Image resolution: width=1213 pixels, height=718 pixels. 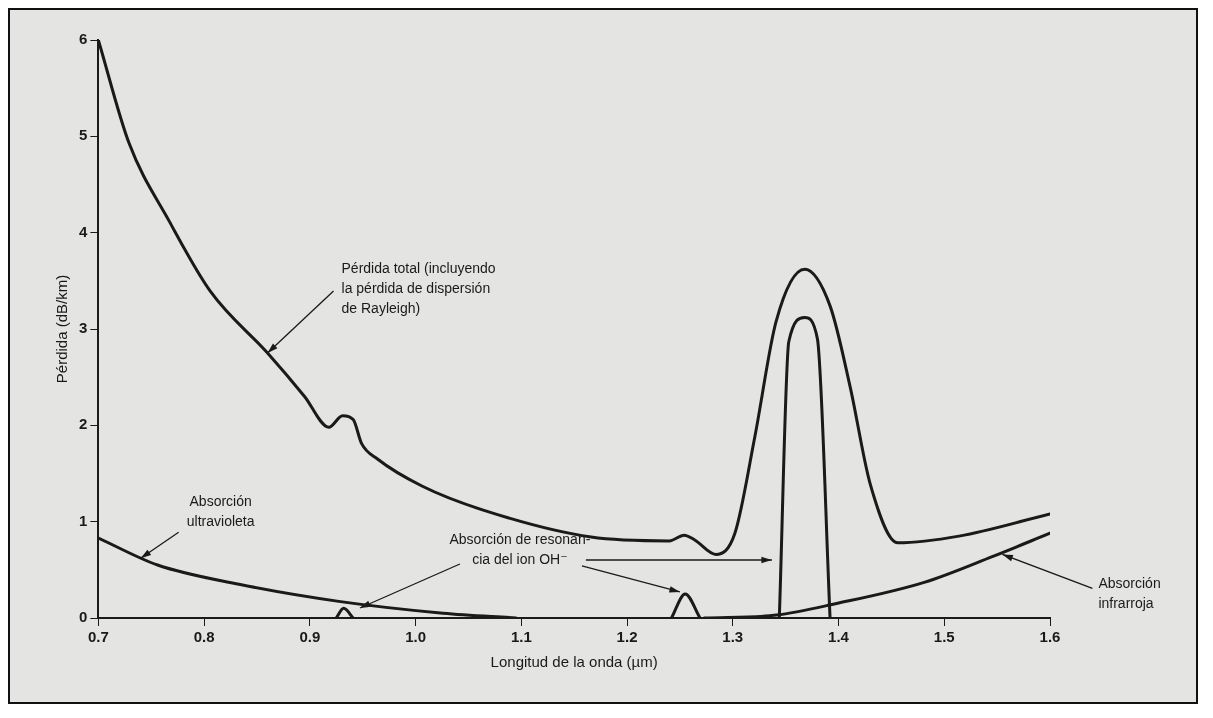 What do you see at coordinates (1050, 637) in the screenshot?
I see `x-tick-label: 1.6` at bounding box center [1050, 637].